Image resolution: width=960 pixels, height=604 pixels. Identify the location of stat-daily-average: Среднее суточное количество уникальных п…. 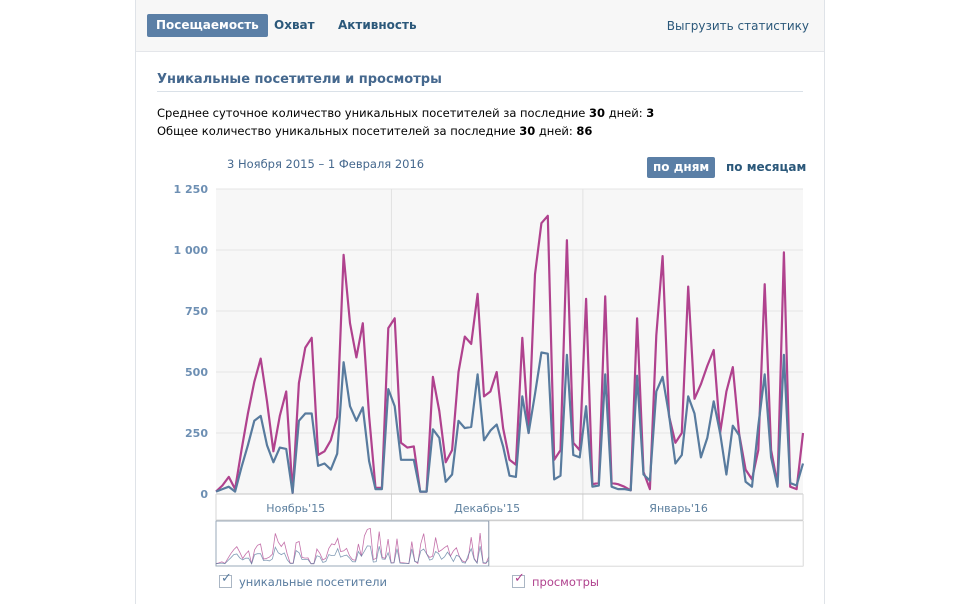
(405, 113).